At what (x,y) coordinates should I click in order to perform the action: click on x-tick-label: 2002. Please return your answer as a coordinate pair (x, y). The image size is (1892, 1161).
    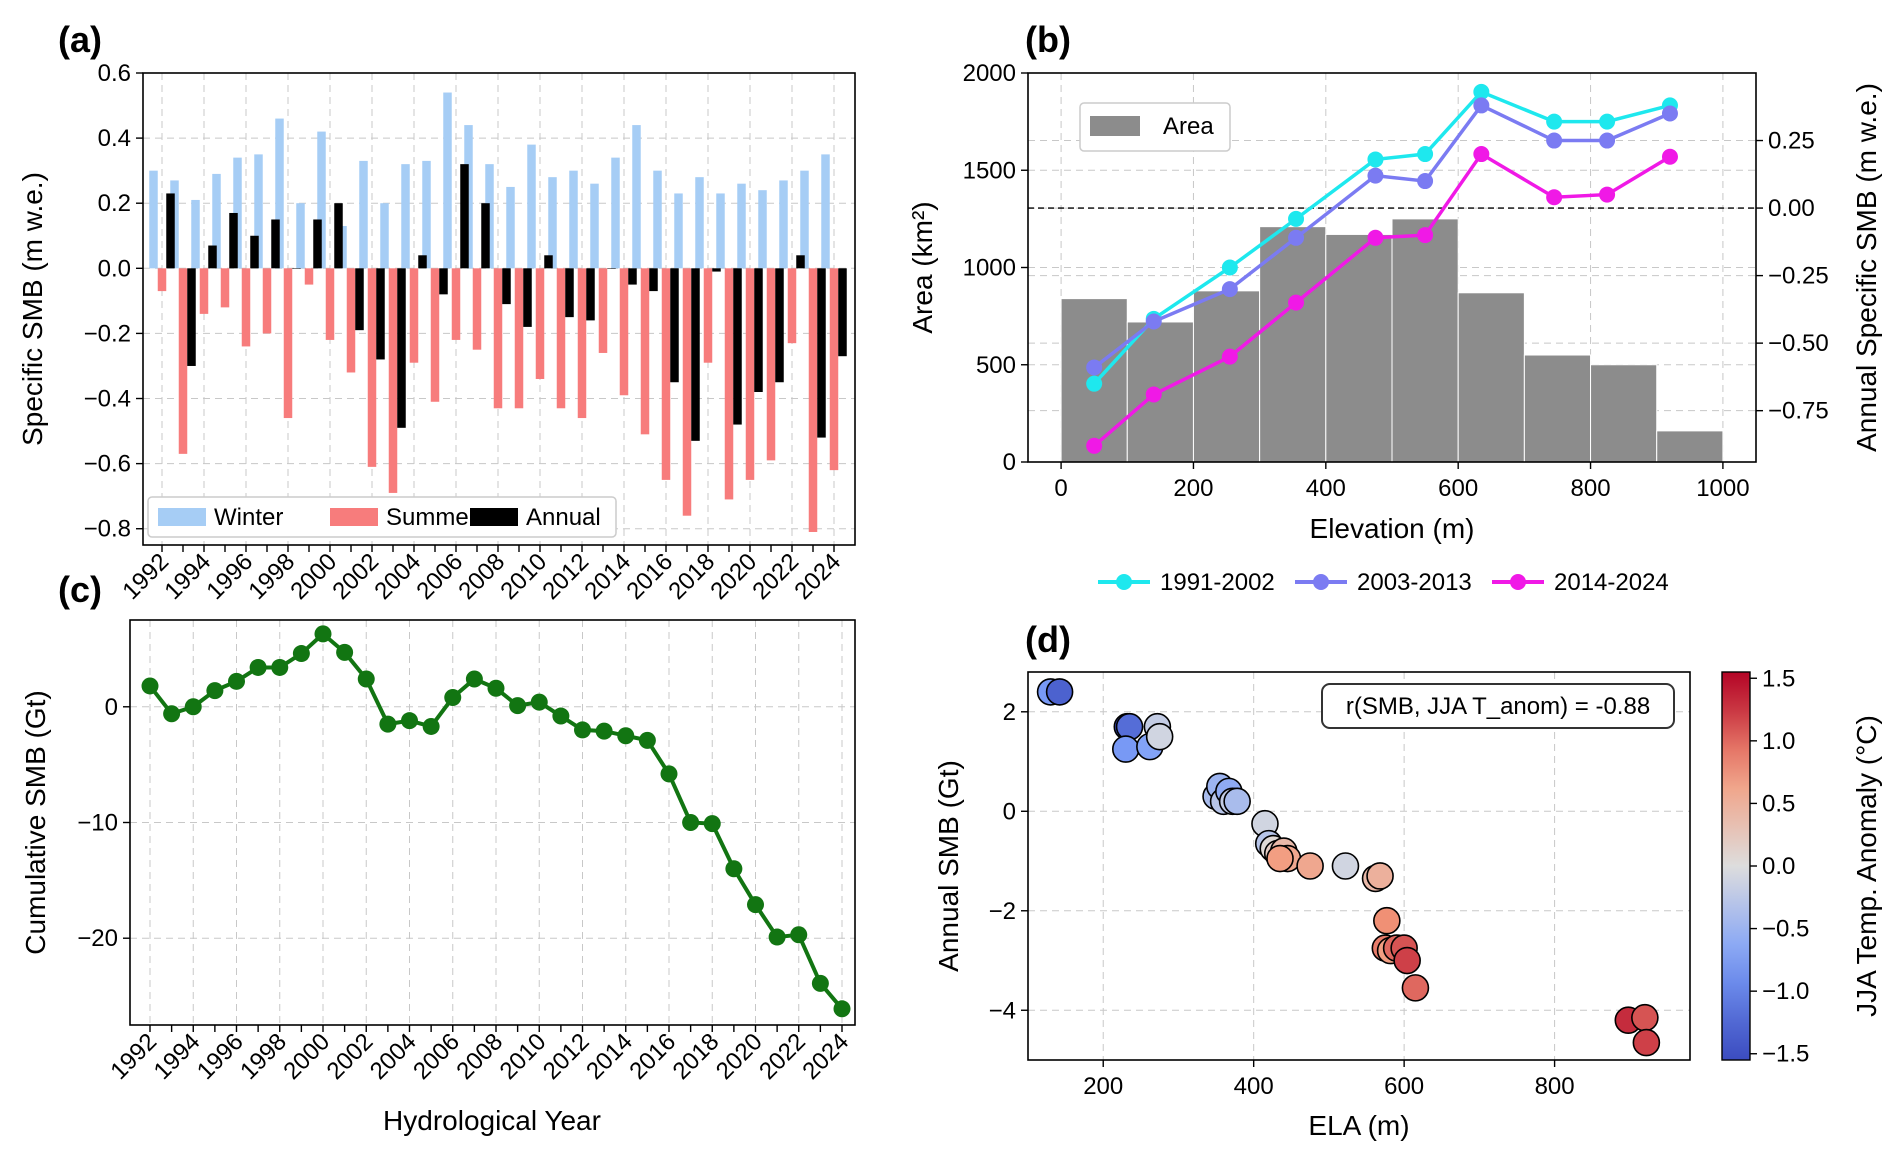
    Looking at the image, I should click on (350, 1056).